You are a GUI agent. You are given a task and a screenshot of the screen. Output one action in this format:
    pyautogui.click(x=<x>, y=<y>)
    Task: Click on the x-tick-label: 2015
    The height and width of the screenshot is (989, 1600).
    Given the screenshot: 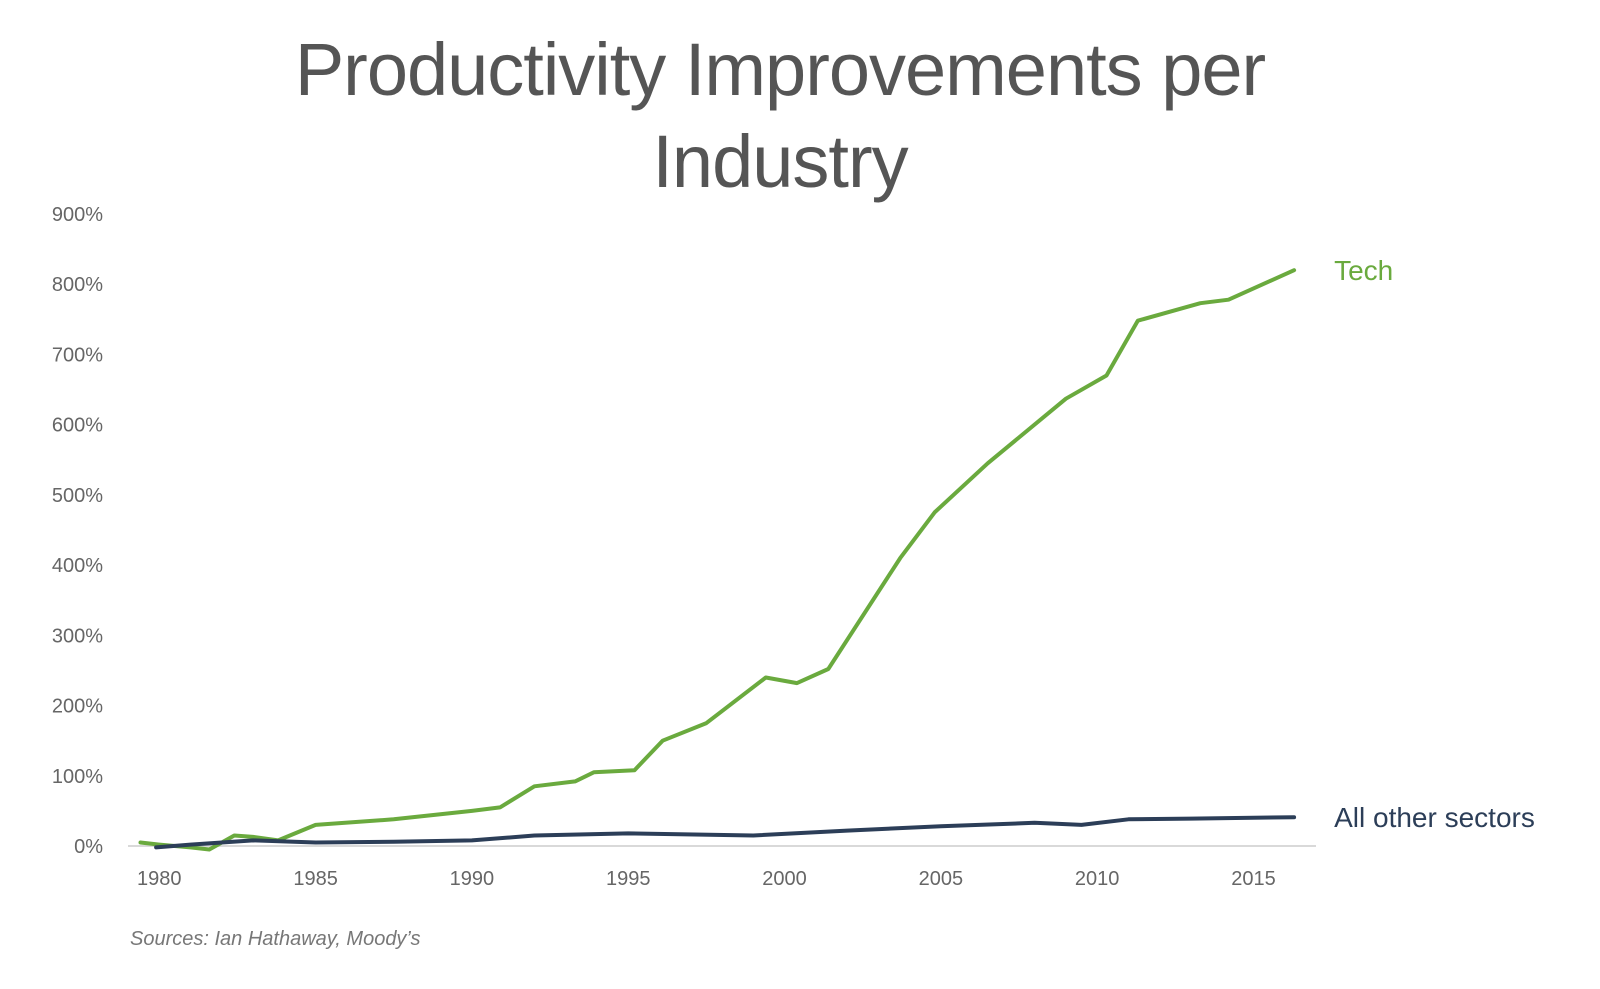 What is the action you would take?
    pyautogui.click(x=1253, y=879)
    